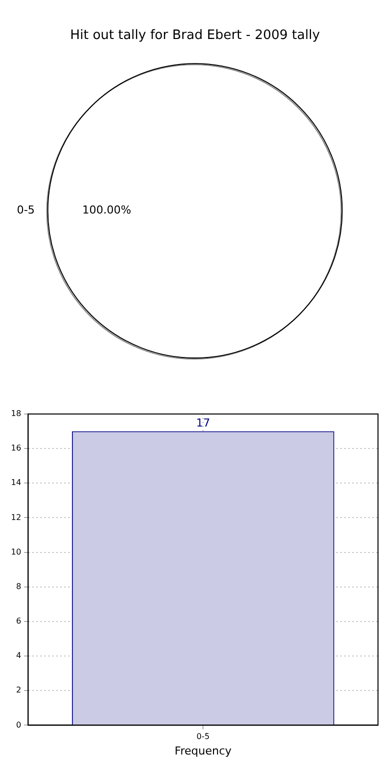  I want to click on y-tick-label: 2, so click(19, 690).